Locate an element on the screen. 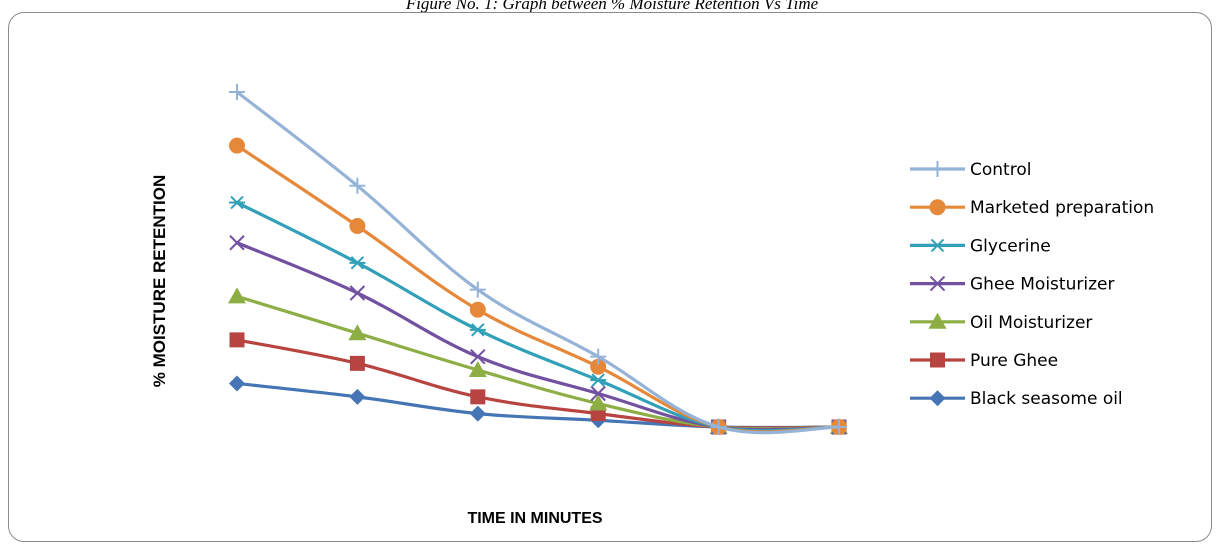 This screenshot has height=551, width=1224. legend-label: Marketed preparation is located at coordinates (1062, 208).